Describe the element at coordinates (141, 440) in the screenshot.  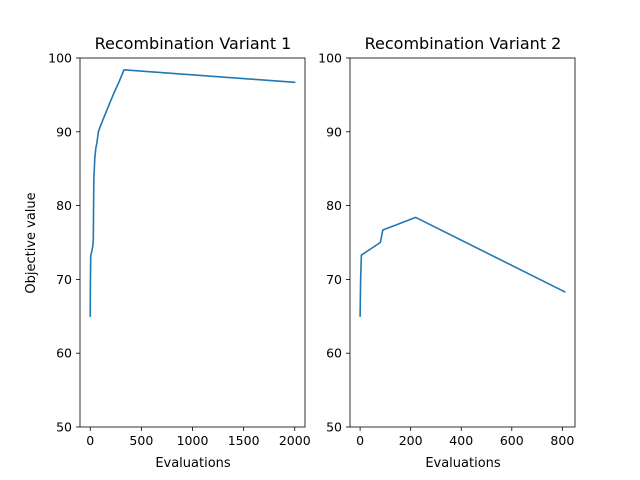
I see `x-tick-label: 500` at that location.